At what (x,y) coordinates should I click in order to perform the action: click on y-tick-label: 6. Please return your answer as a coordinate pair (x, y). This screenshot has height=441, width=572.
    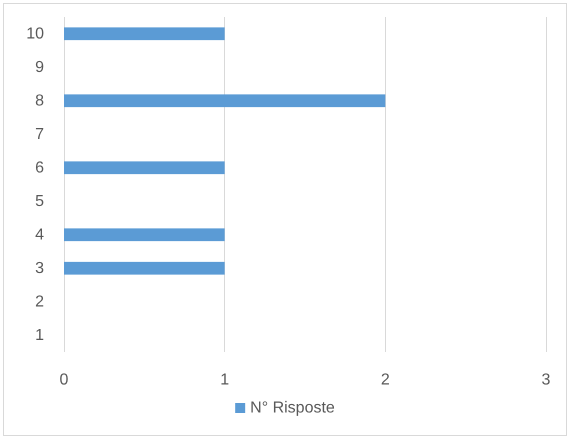
    Looking at the image, I should click on (39, 167).